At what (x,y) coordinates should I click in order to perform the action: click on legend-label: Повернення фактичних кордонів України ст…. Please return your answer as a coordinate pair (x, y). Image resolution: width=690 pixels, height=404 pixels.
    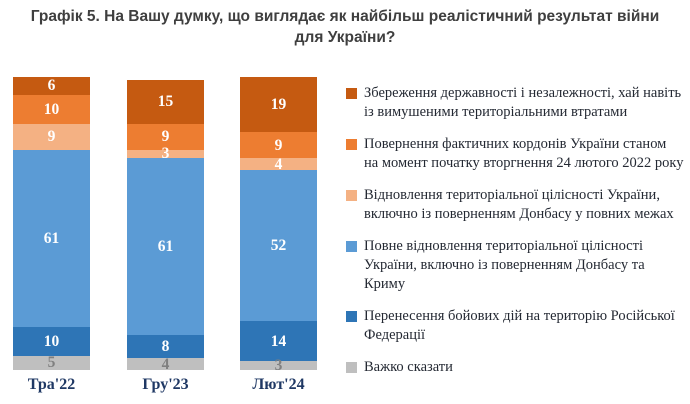
    Looking at the image, I should click on (524, 153).